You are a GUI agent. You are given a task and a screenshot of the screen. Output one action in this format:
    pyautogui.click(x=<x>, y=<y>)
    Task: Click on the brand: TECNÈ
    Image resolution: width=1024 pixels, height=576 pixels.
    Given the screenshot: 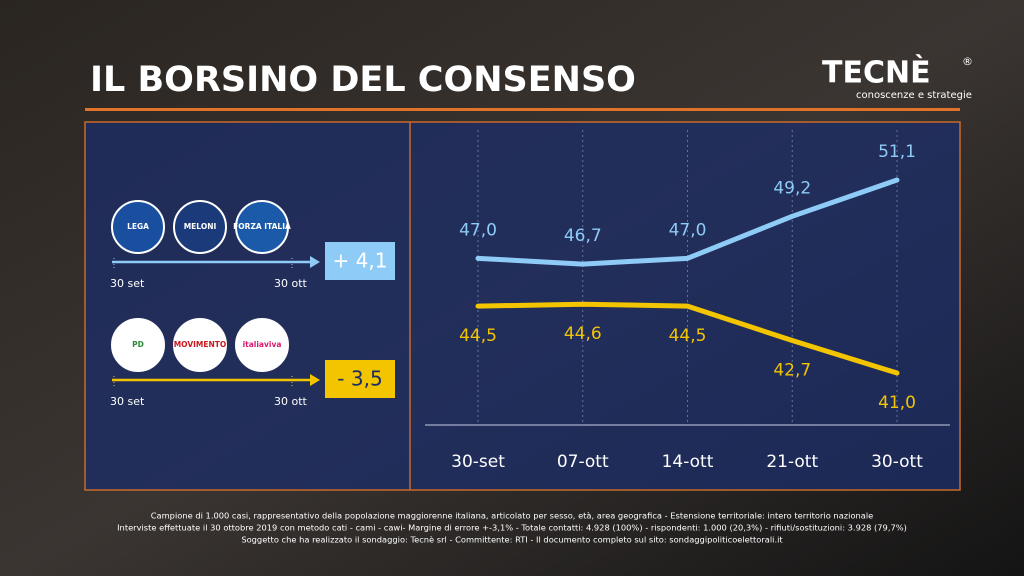 What is the action you would take?
    pyautogui.click(x=876, y=73)
    